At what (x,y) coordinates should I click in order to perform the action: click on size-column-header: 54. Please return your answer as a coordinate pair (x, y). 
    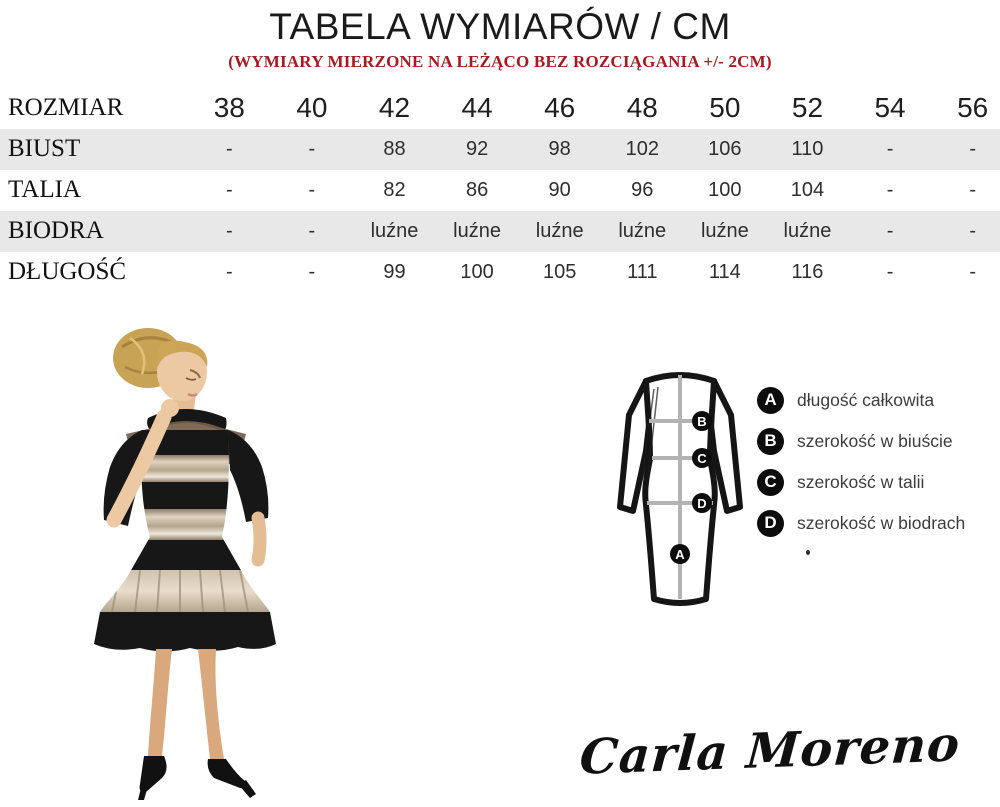
    Looking at the image, I should click on (890, 107).